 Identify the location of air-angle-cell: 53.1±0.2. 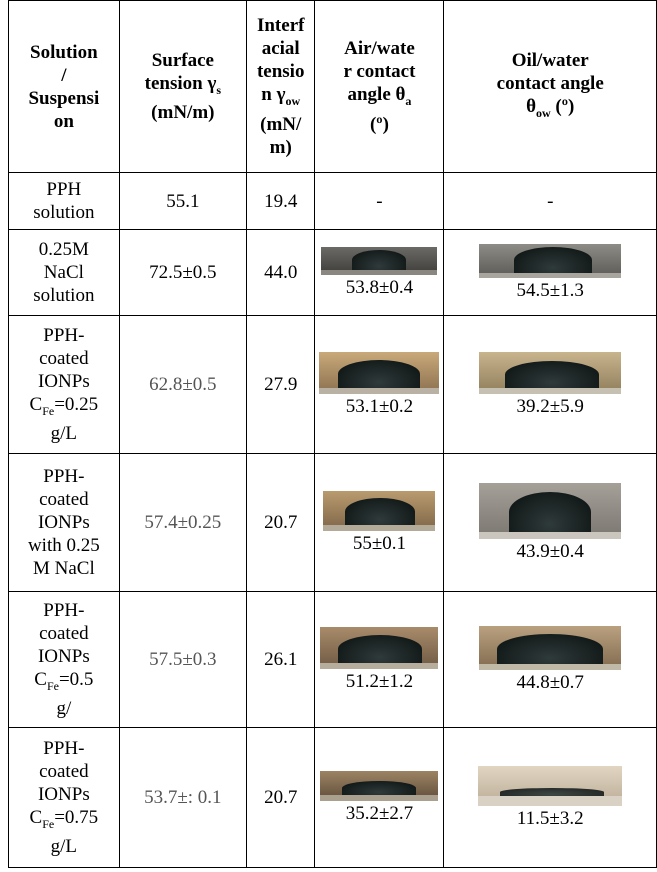
(379, 384).